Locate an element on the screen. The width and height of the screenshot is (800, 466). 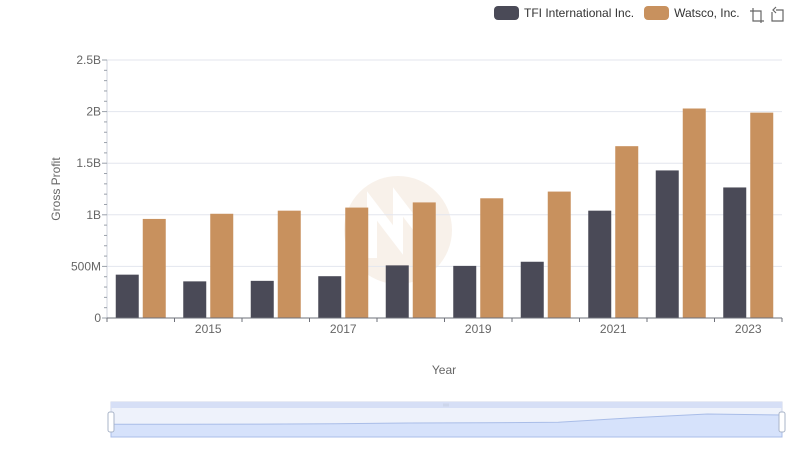
legend-swatch-watsco is located at coordinates (657, 13).